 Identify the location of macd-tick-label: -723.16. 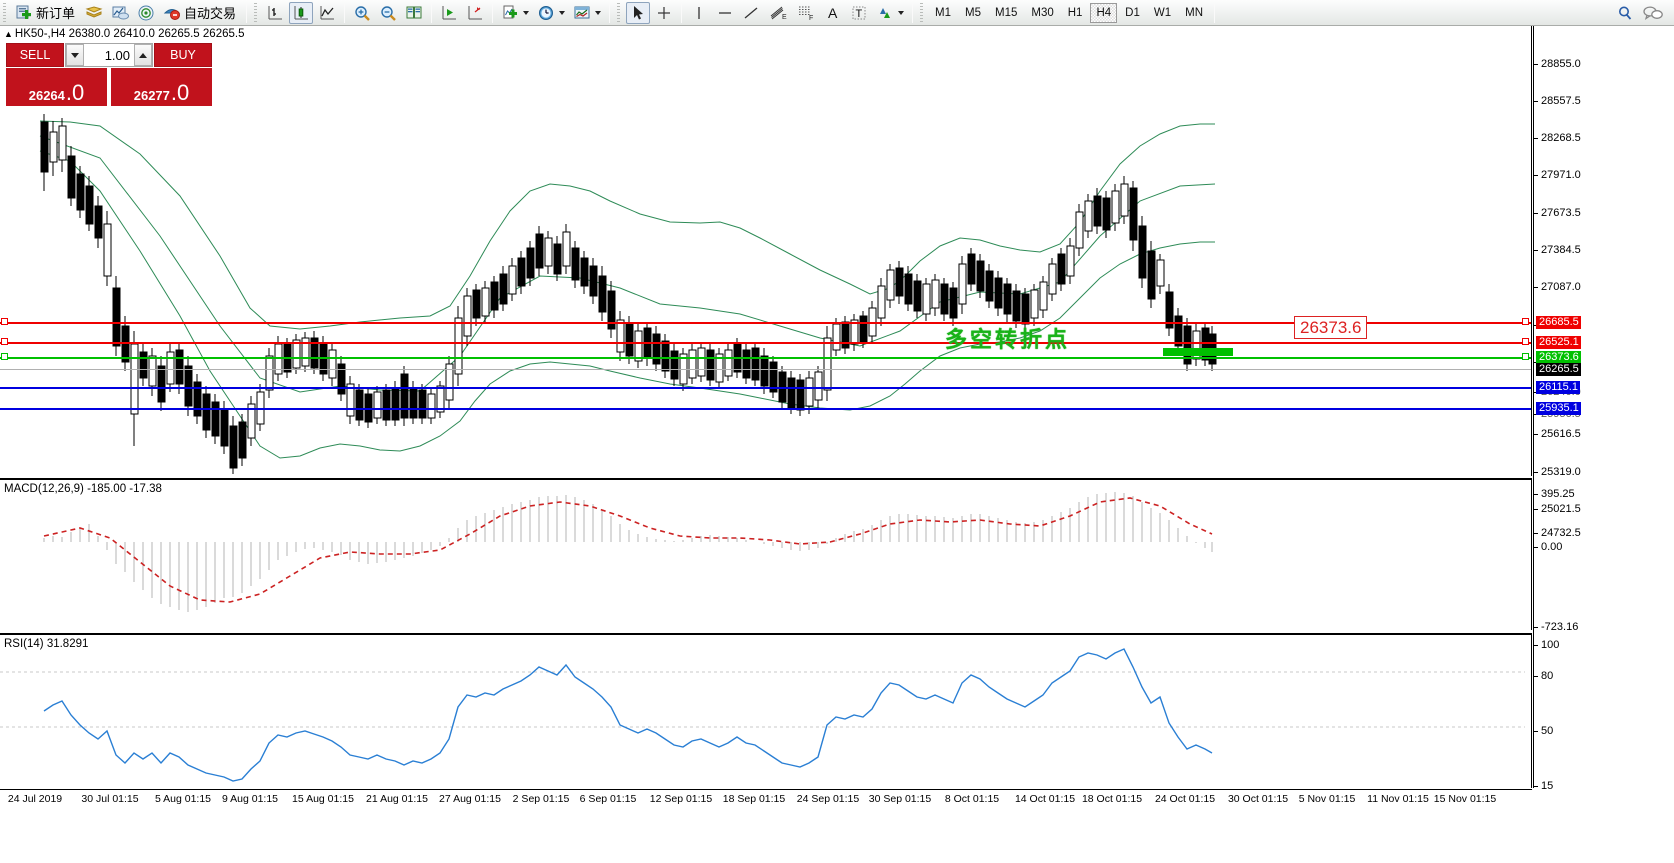
(1560, 627).